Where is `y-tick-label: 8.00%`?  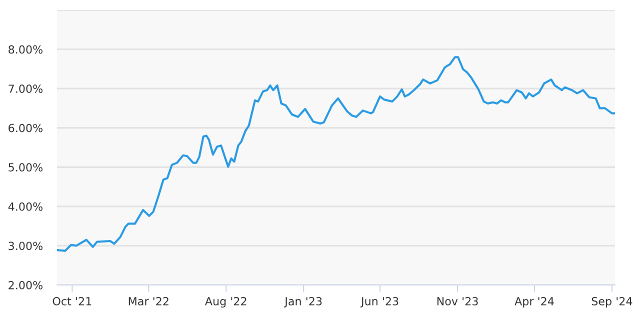 y-tick-label: 8.00% is located at coordinates (25, 49).